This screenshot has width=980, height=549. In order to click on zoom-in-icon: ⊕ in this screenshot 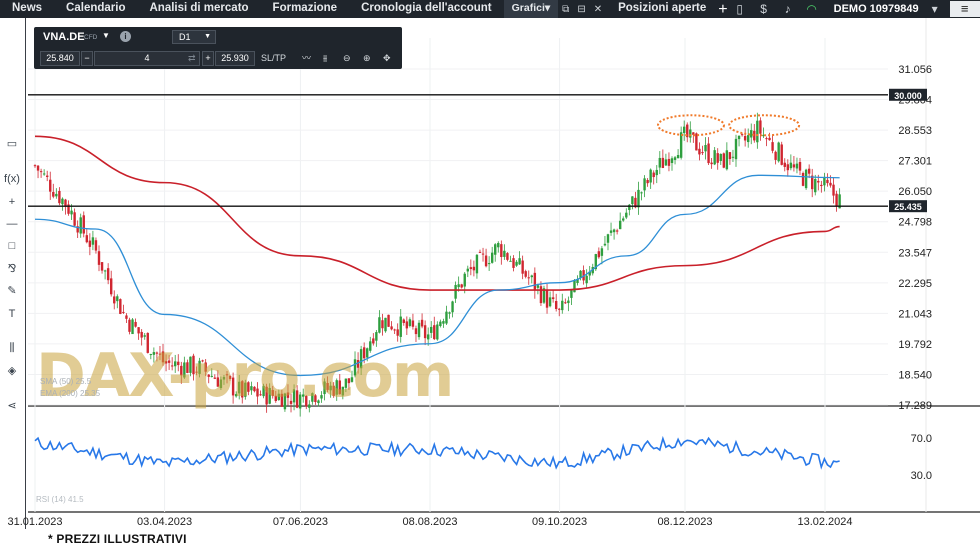, I will do `click(367, 58)`.